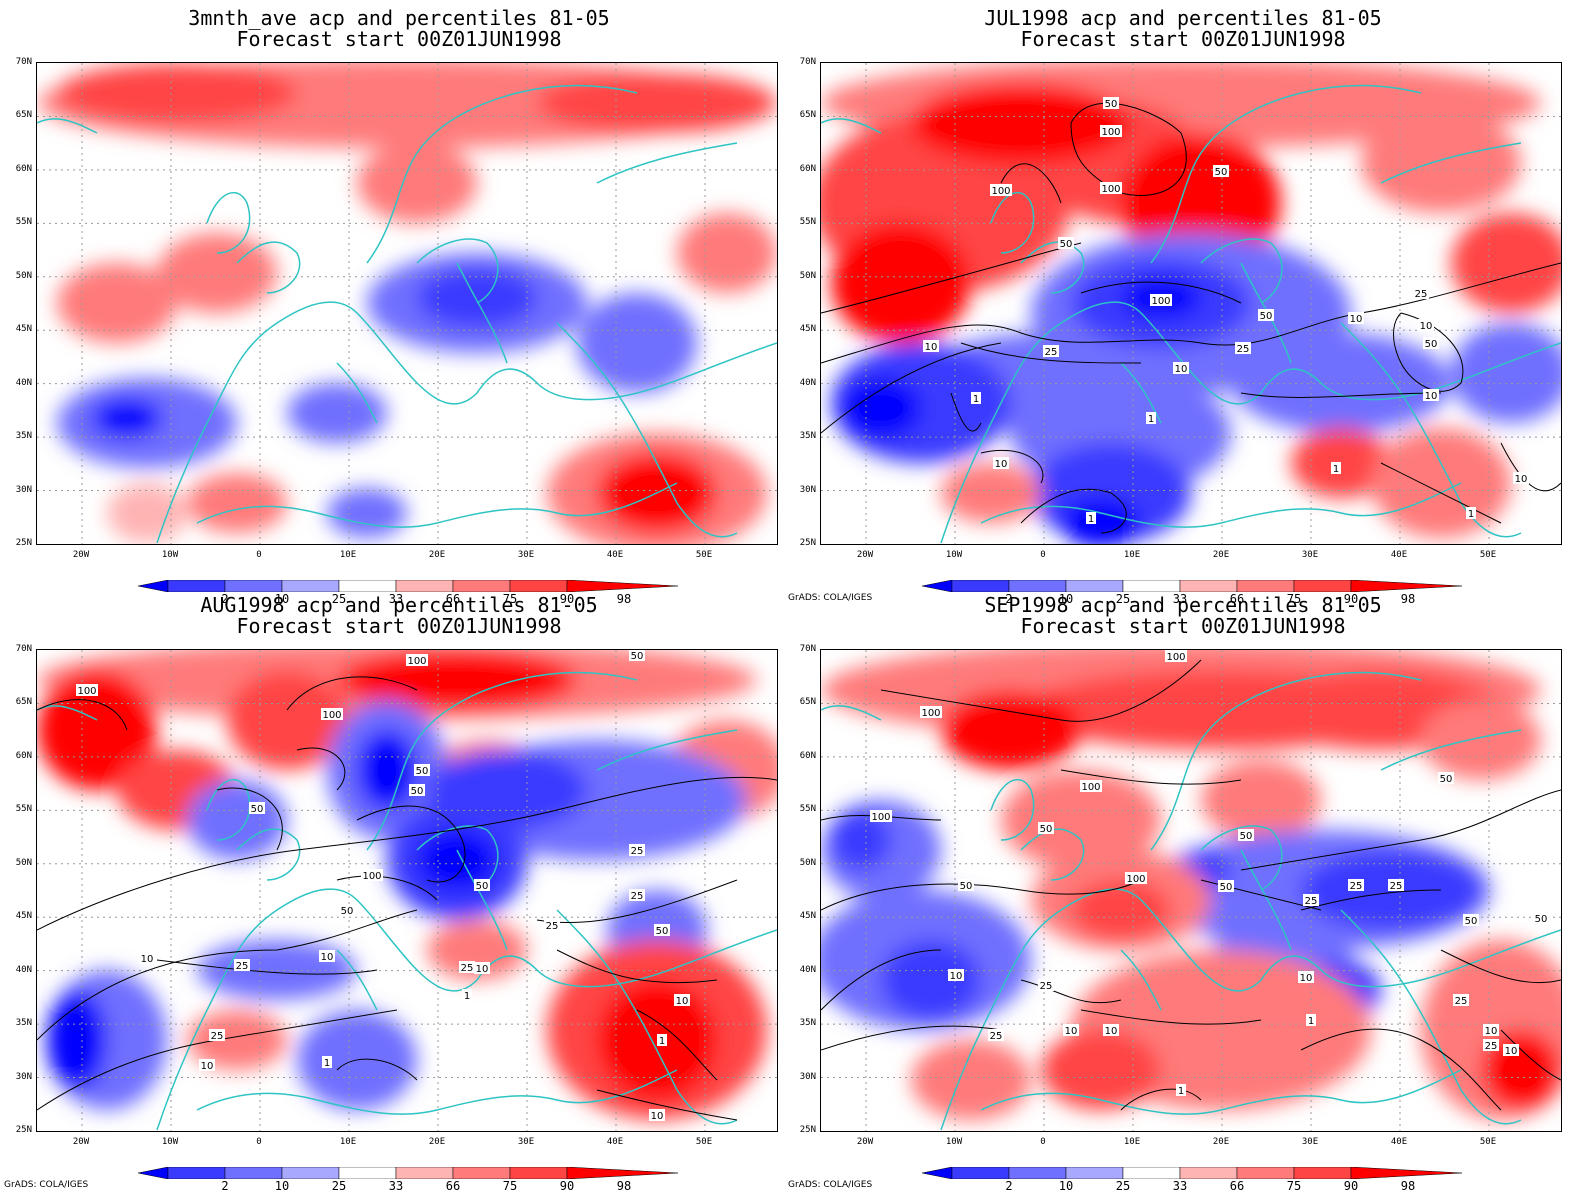  Describe the element at coordinates (339, 1186) in the screenshot. I see `colorbar-label: 25` at that location.